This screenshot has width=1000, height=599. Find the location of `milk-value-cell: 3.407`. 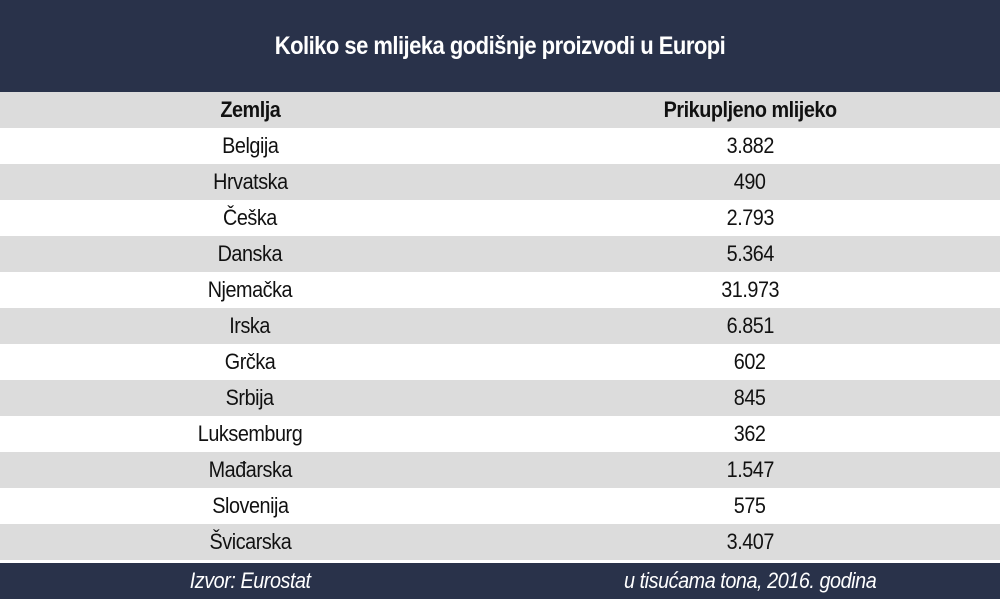

milk-value-cell: 3.407 is located at coordinates (750, 541).